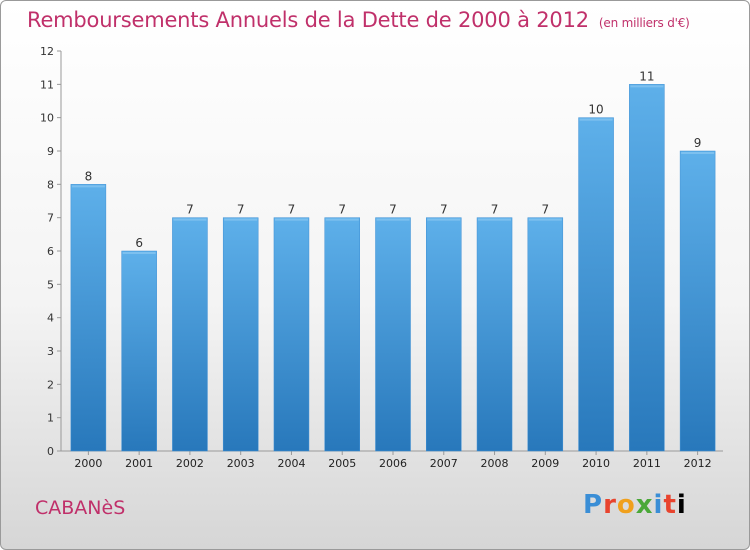 Image resolution: width=750 pixels, height=550 pixels. Describe the element at coordinates (291, 463) in the screenshot. I see `x-tick-label: 2004` at that location.